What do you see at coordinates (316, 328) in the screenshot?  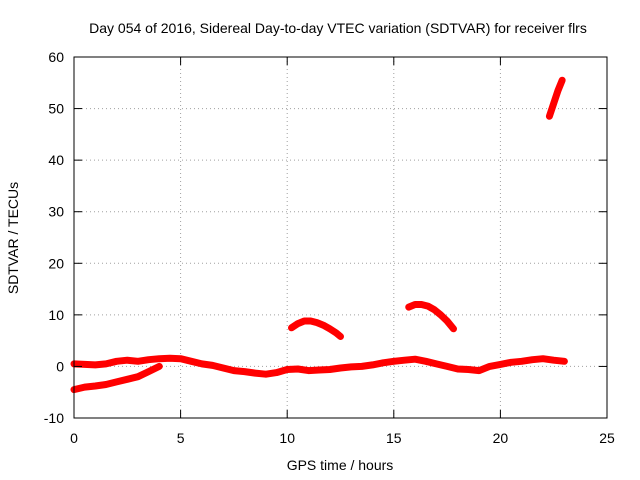 I see `series-arc-11h` at bounding box center [316, 328].